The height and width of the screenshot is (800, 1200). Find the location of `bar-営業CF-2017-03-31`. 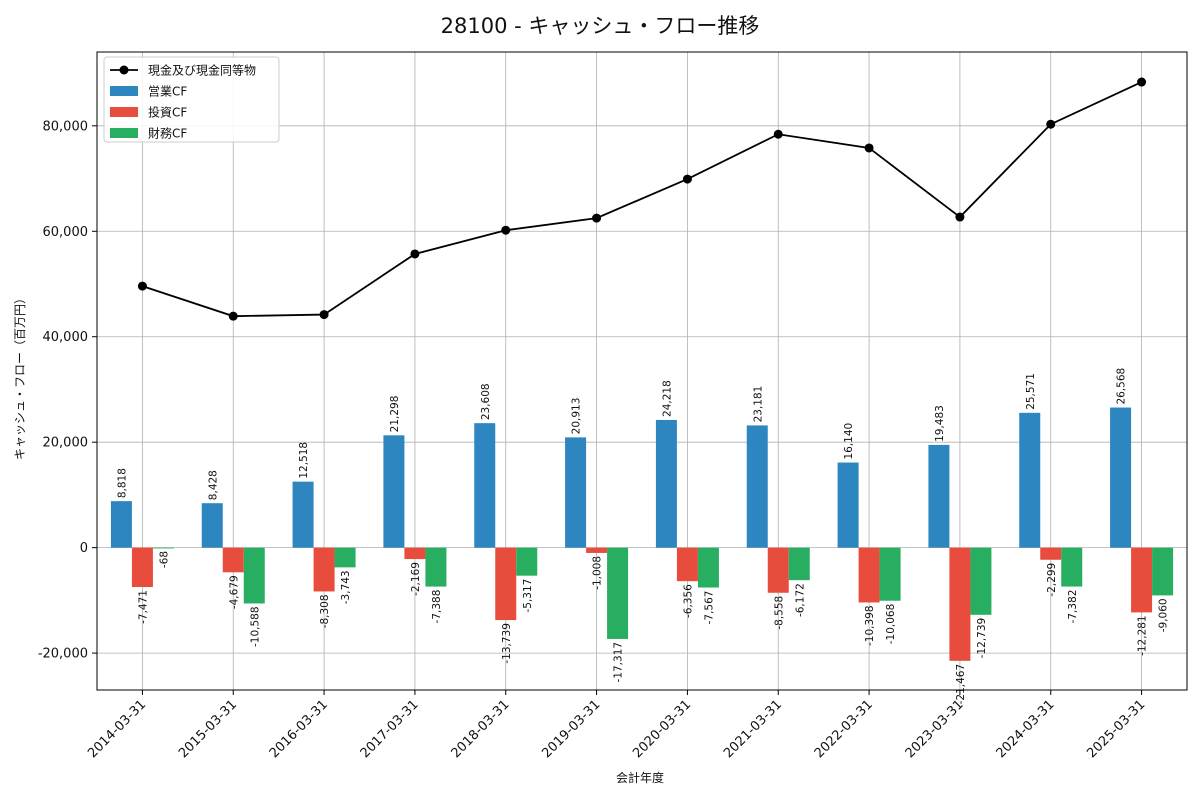

bar-営業CF-2017-03-31 is located at coordinates (394, 491).